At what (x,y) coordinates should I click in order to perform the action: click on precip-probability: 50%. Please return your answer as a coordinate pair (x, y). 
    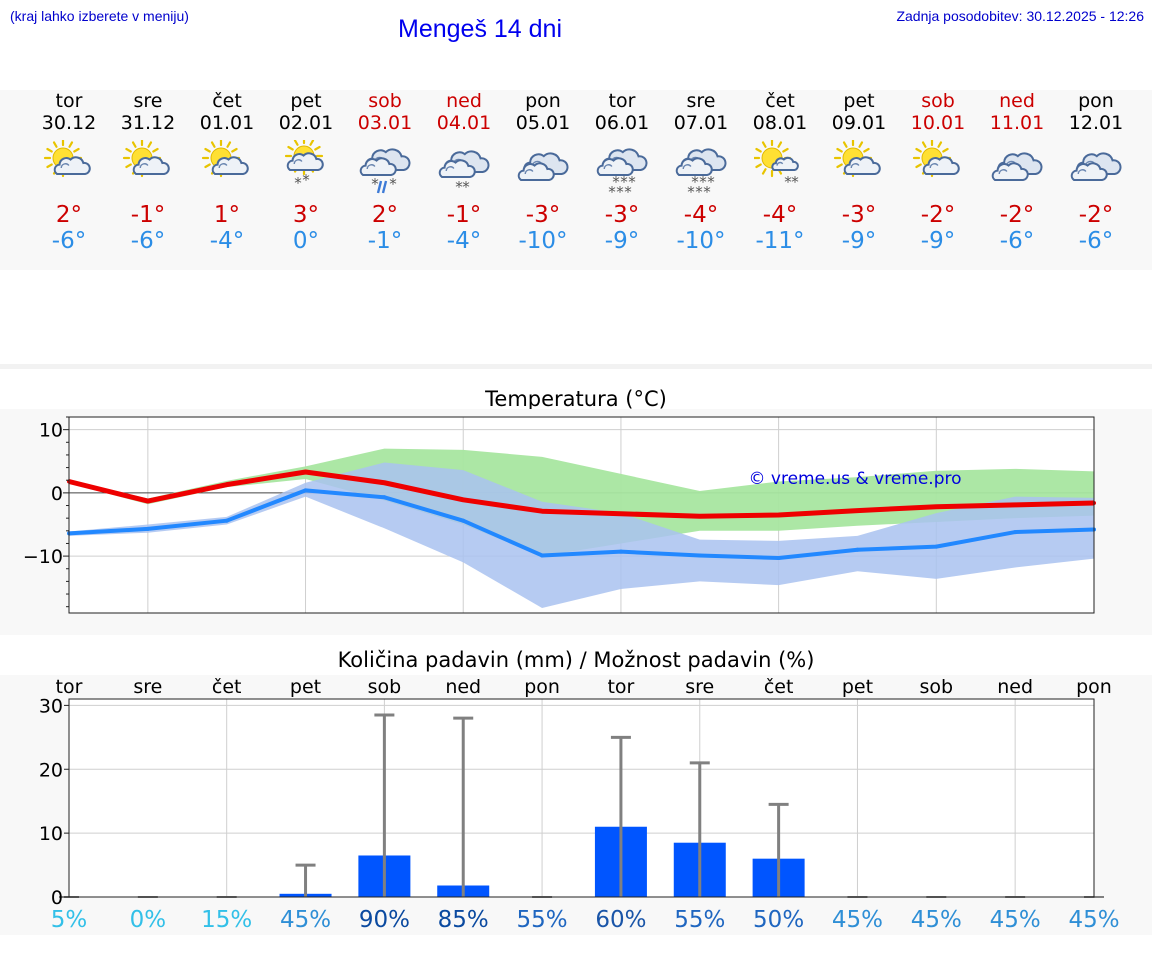
    Looking at the image, I should click on (778, 920).